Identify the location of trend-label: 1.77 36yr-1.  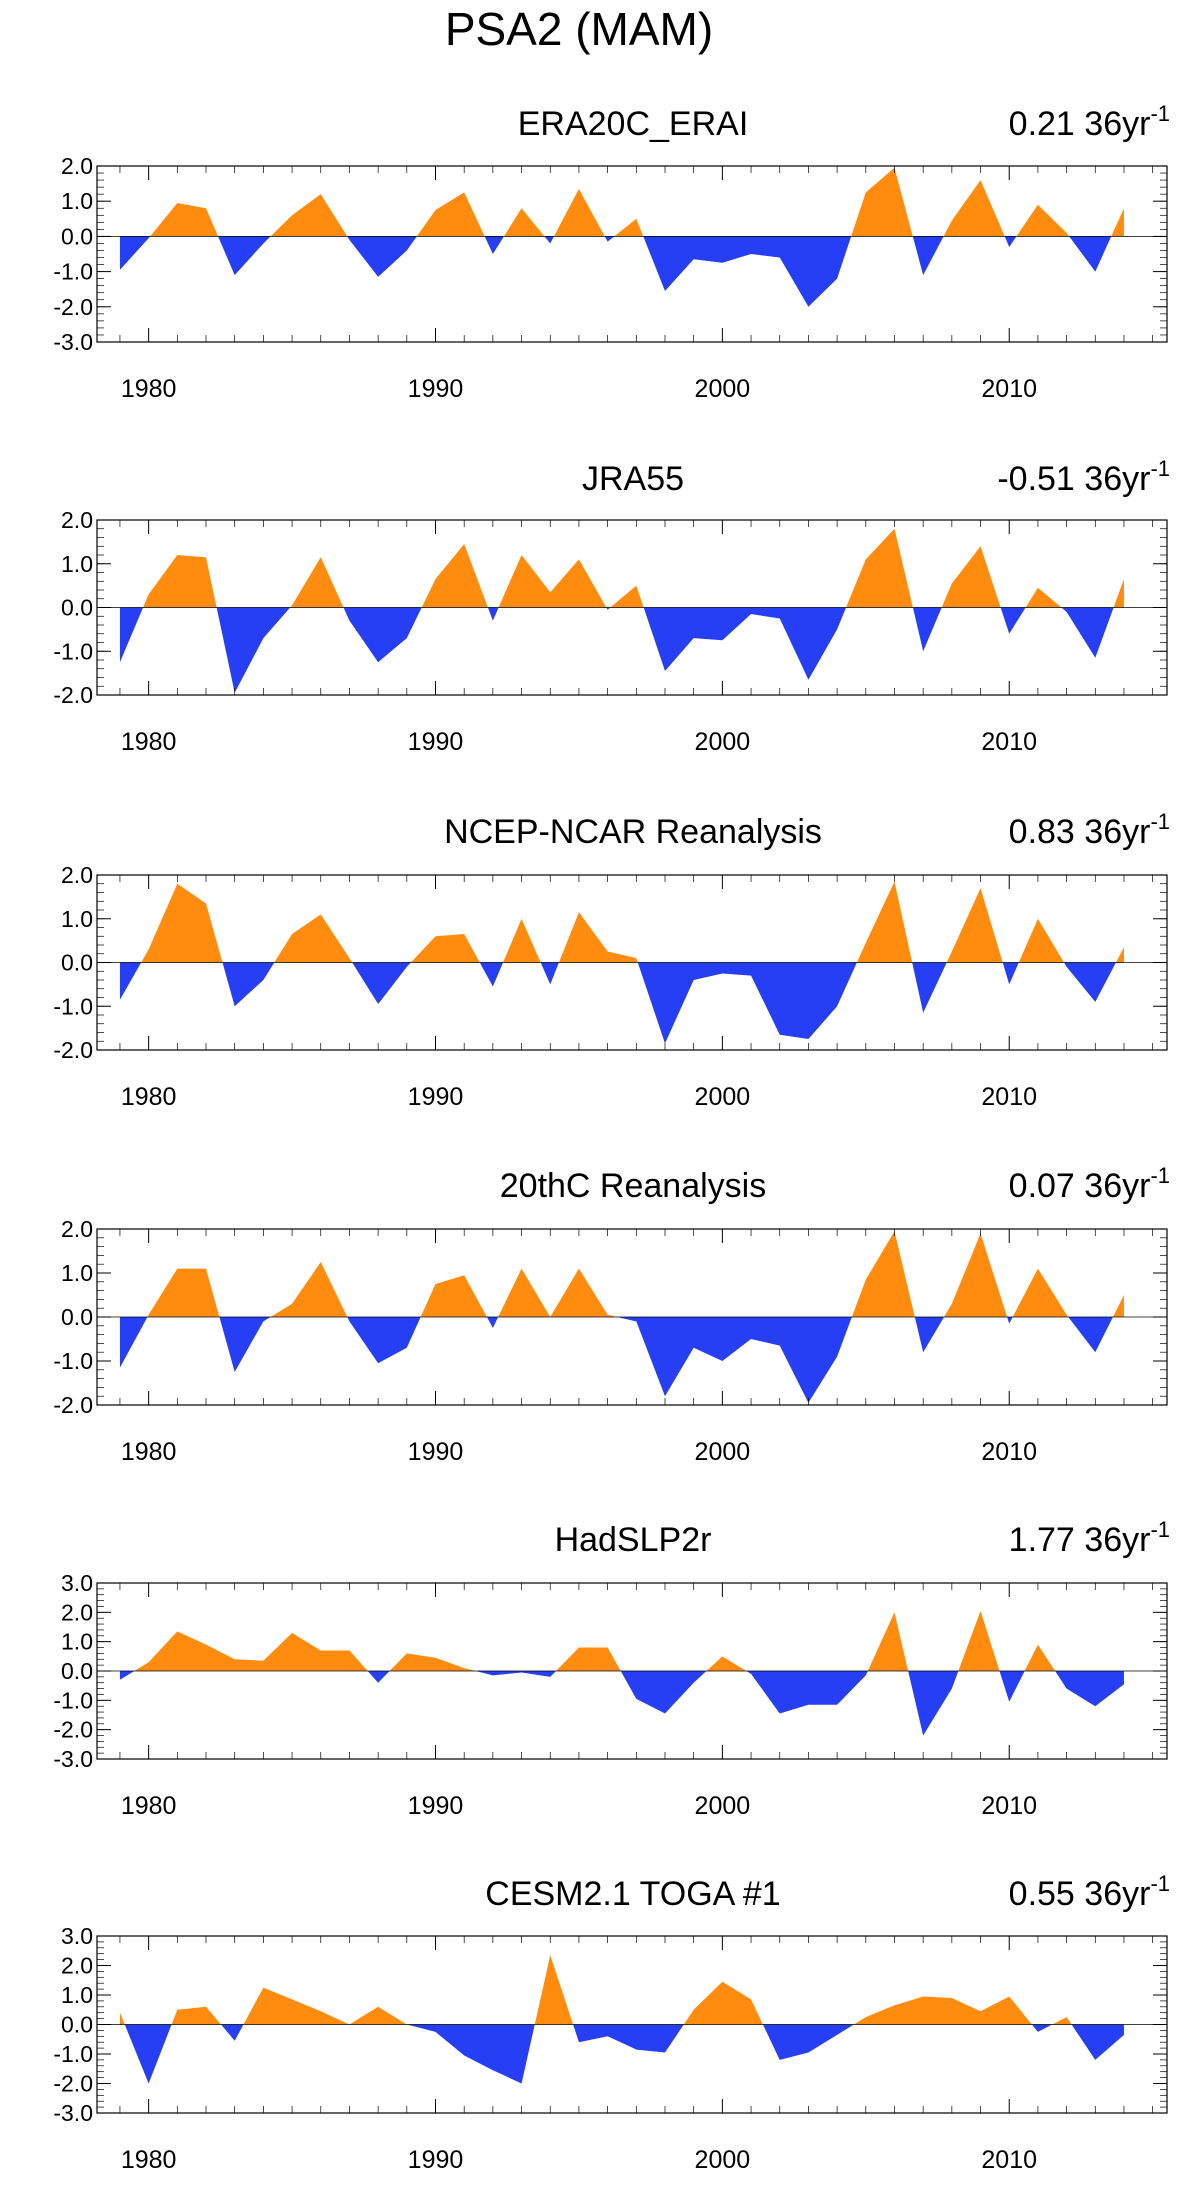
(1089, 1538).